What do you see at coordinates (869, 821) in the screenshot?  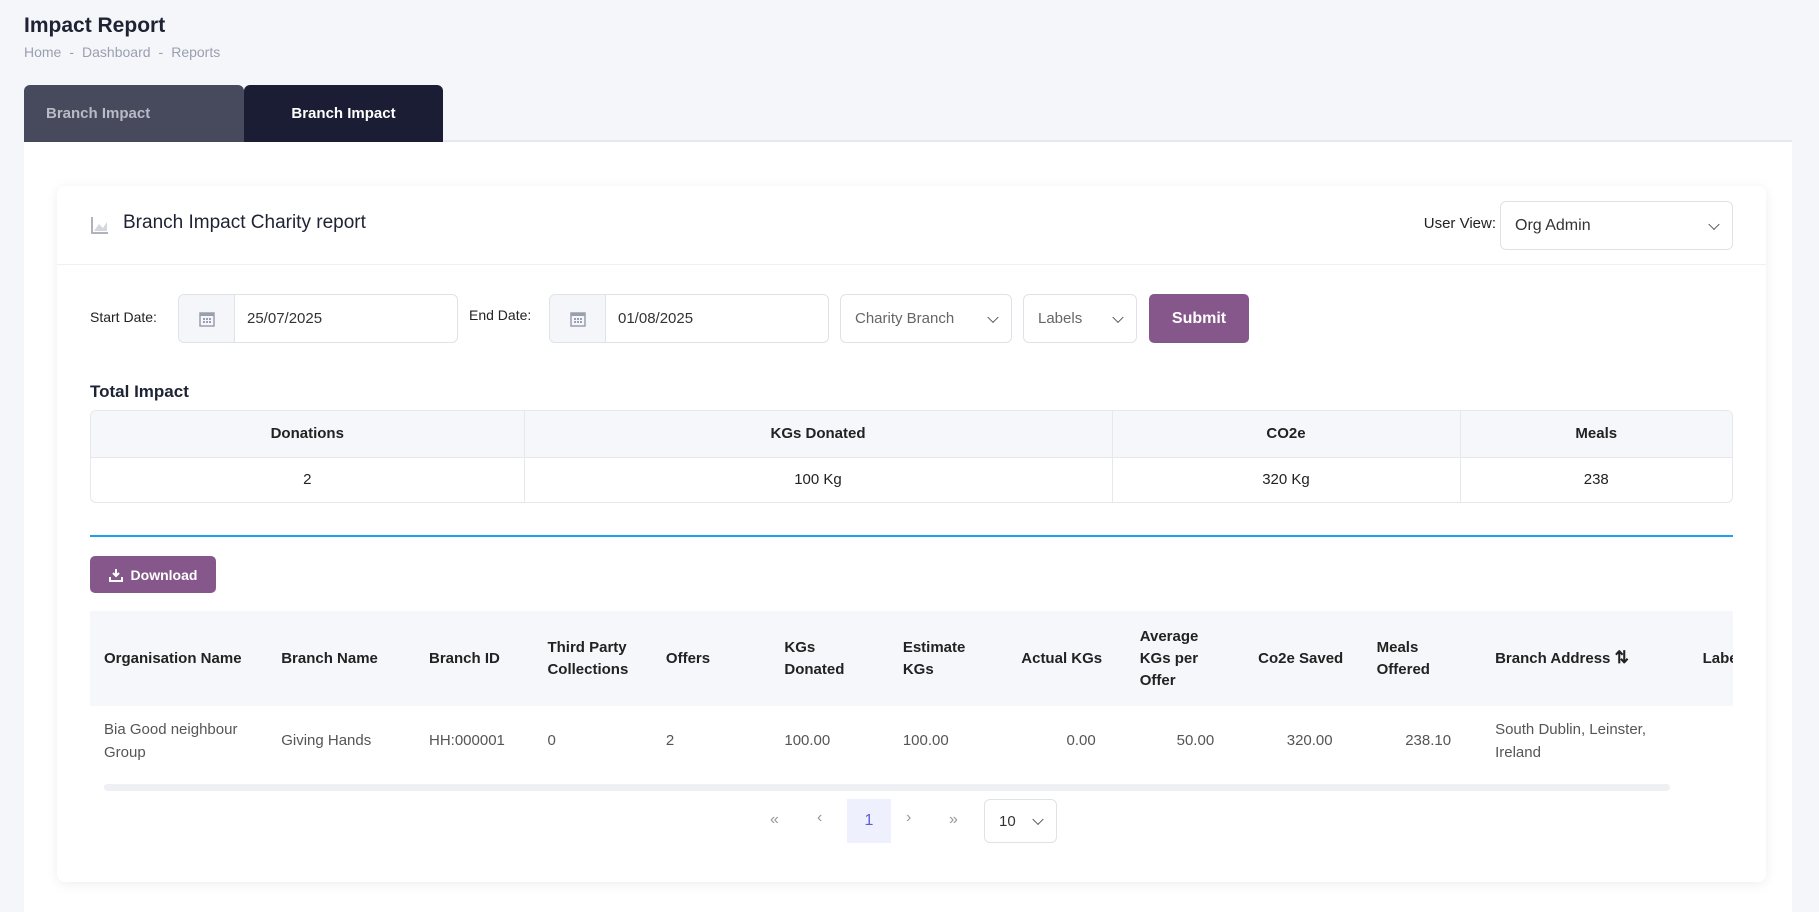 I see `page-1-button: 1` at bounding box center [869, 821].